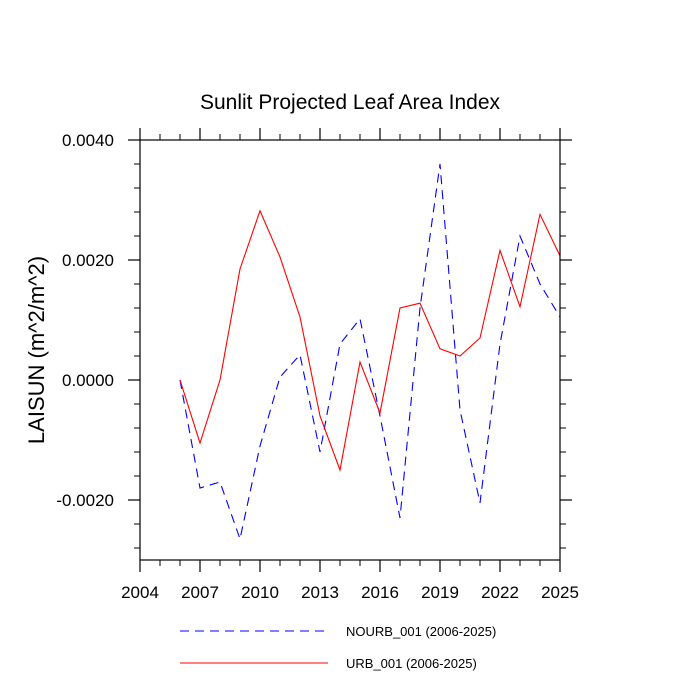  What do you see at coordinates (560, 592) in the screenshot?
I see `x-tick-label: 2025` at bounding box center [560, 592].